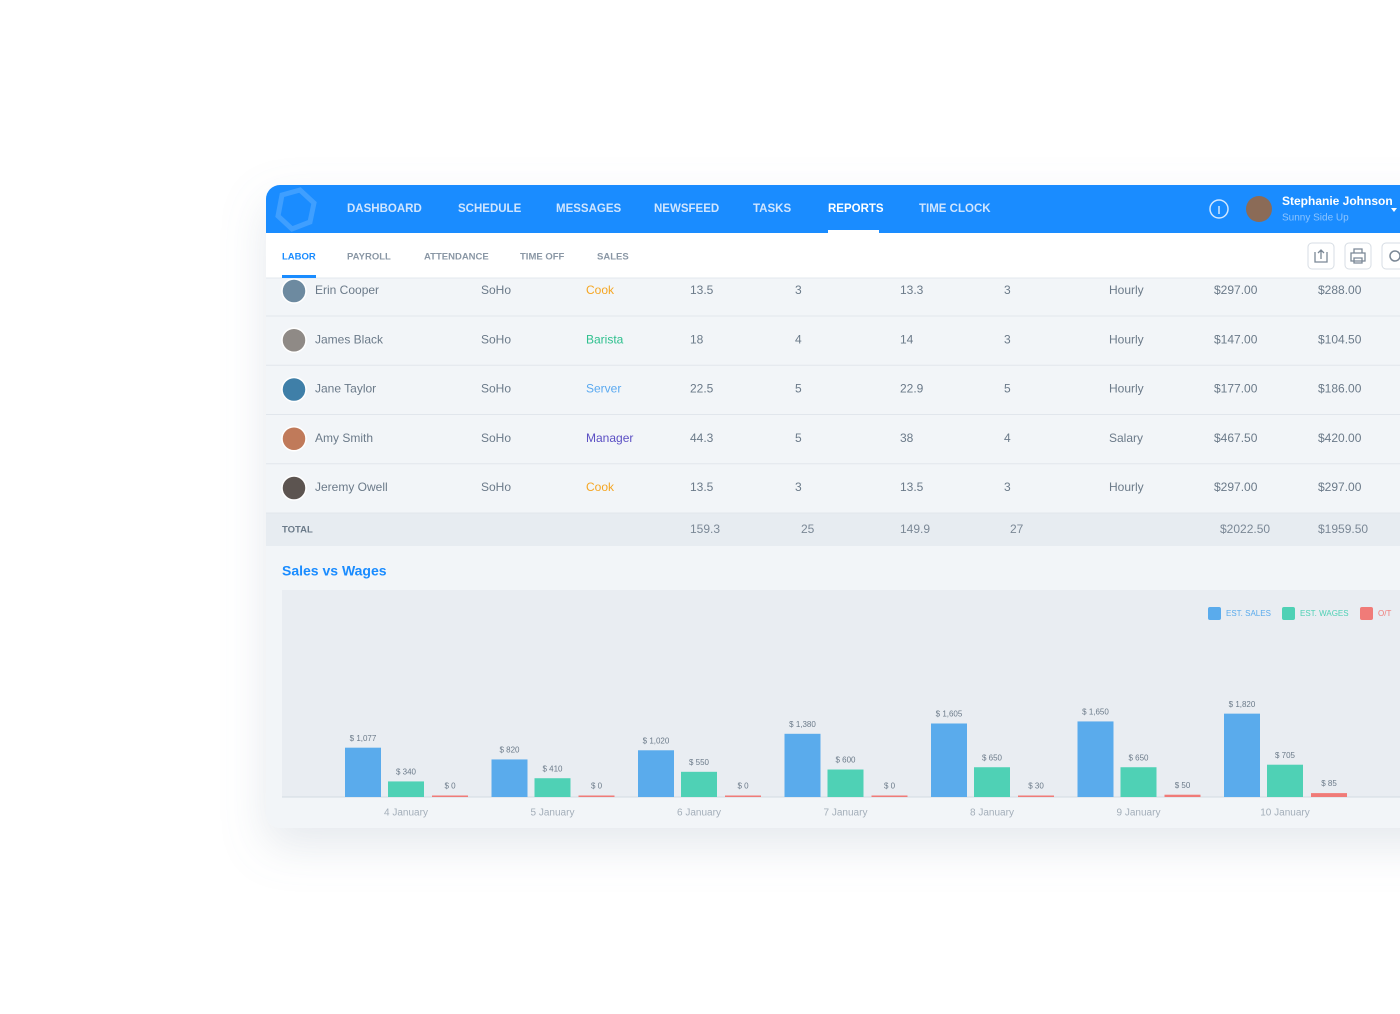 The image size is (1400, 1014). What do you see at coordinates (702, 389) in the screenshot?
I see `table-cell: 22.5` at bounding box center [702, 389].